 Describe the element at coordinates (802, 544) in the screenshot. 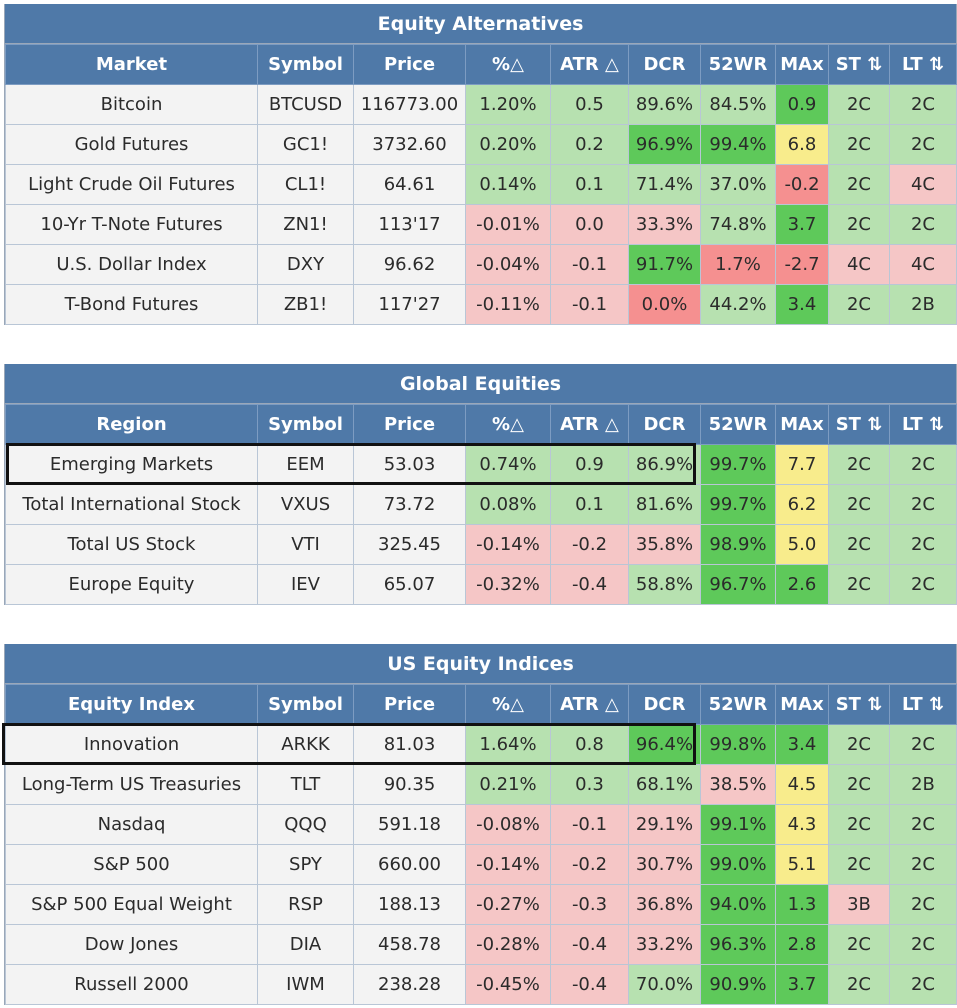

I see `cell-max: 5.0` at that location.